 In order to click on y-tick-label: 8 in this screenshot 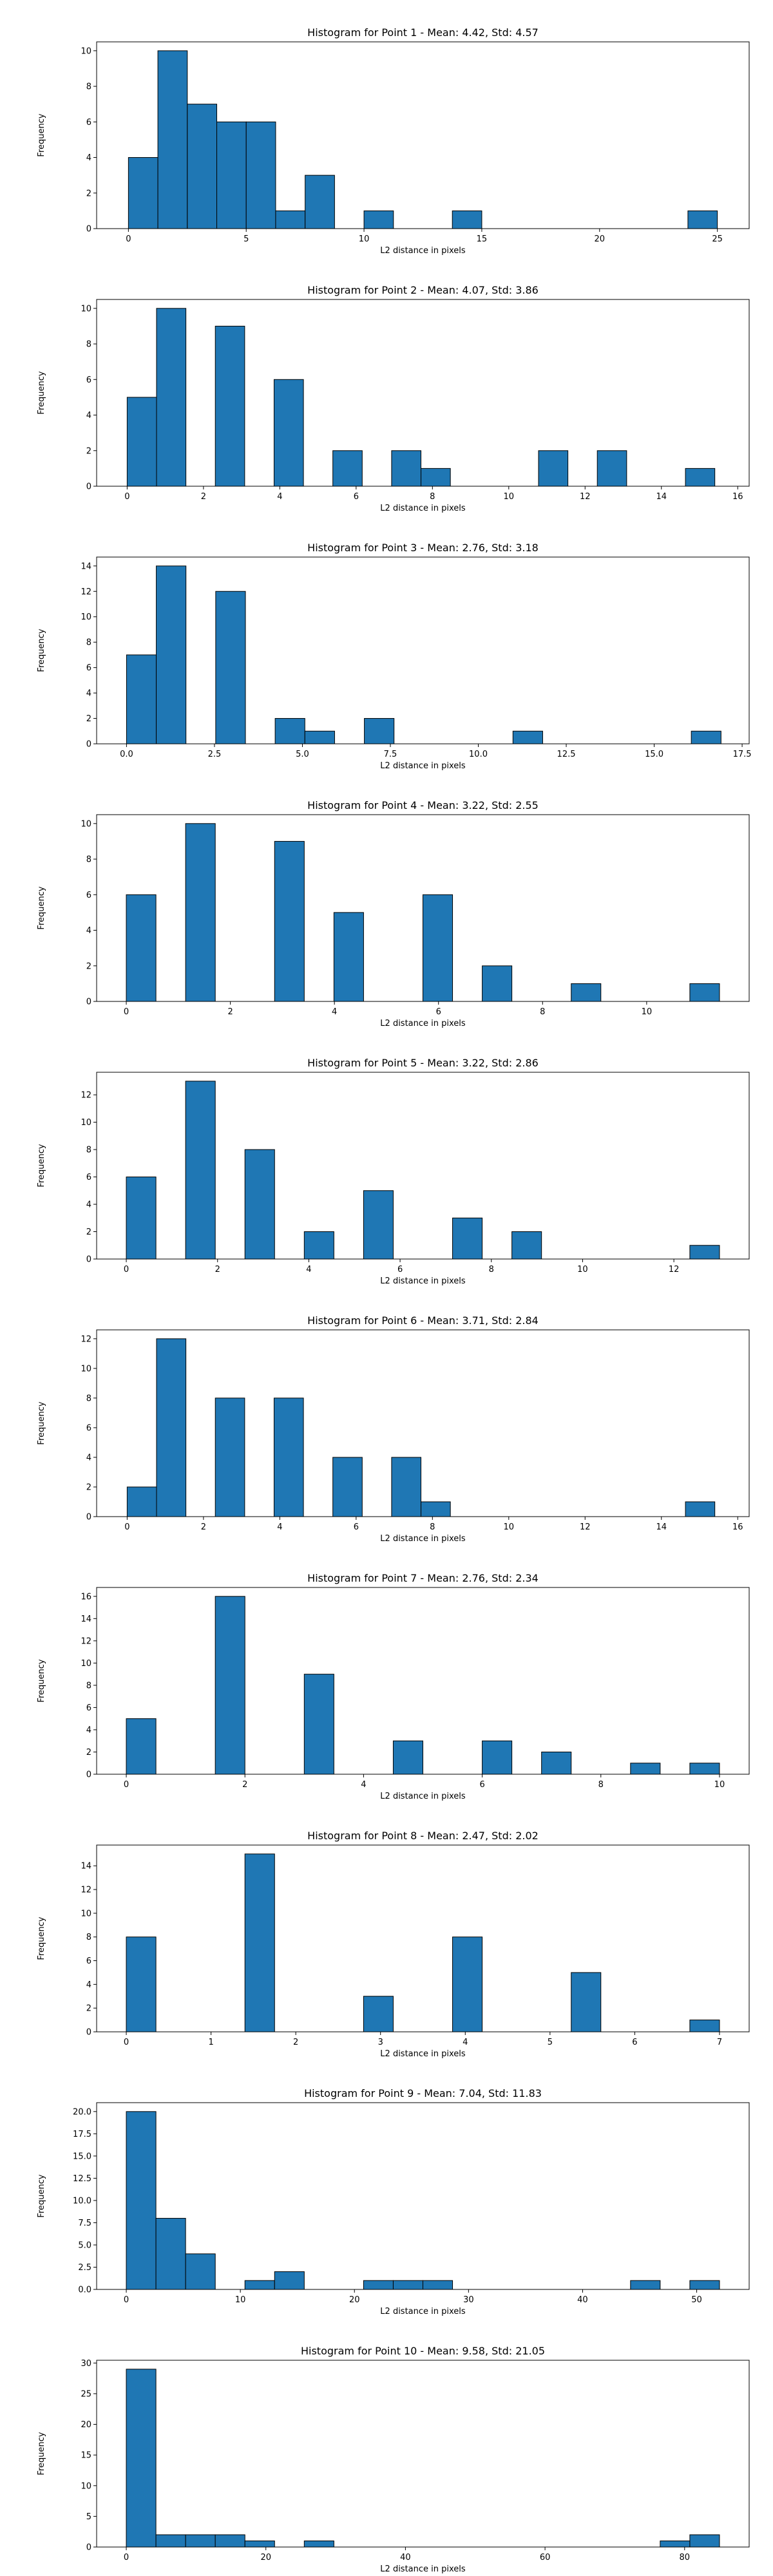, I will do `click(88, 1399)`.